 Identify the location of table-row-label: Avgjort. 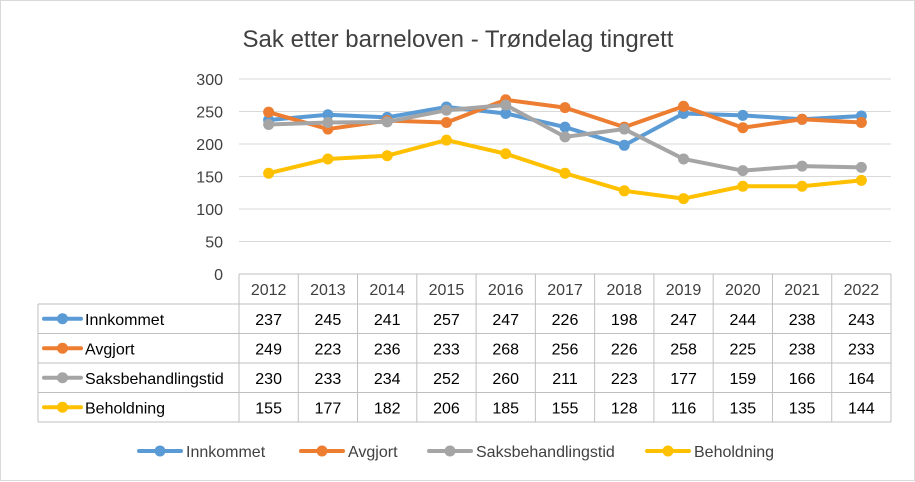
(110, 349).